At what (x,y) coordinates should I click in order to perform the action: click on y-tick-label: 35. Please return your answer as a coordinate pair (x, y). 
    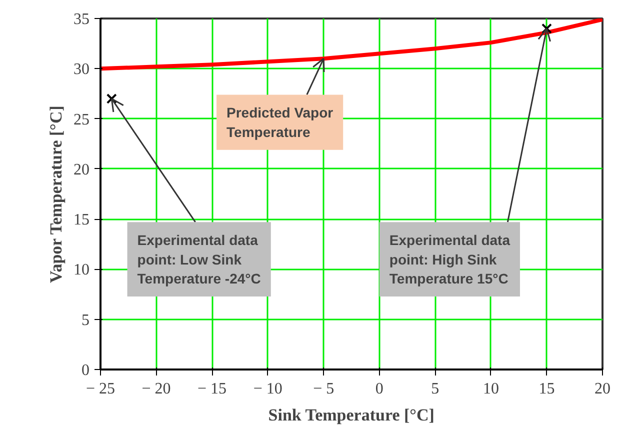
    Looking at the image, I should click on (82, 19).